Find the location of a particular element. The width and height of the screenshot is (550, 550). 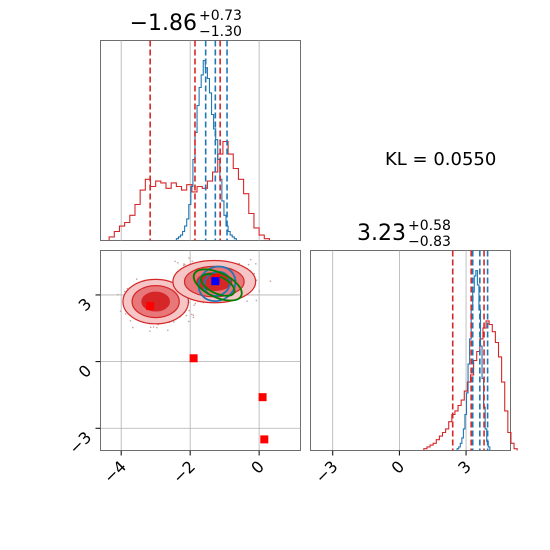

joint-green-contour is located at coordinates (217, 285).